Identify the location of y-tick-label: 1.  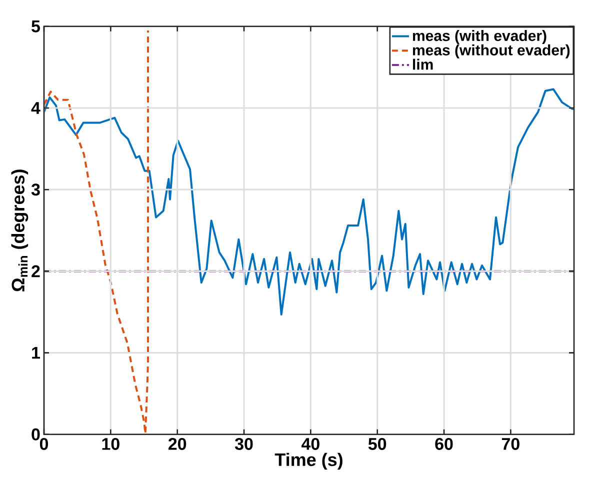
(36, 352).